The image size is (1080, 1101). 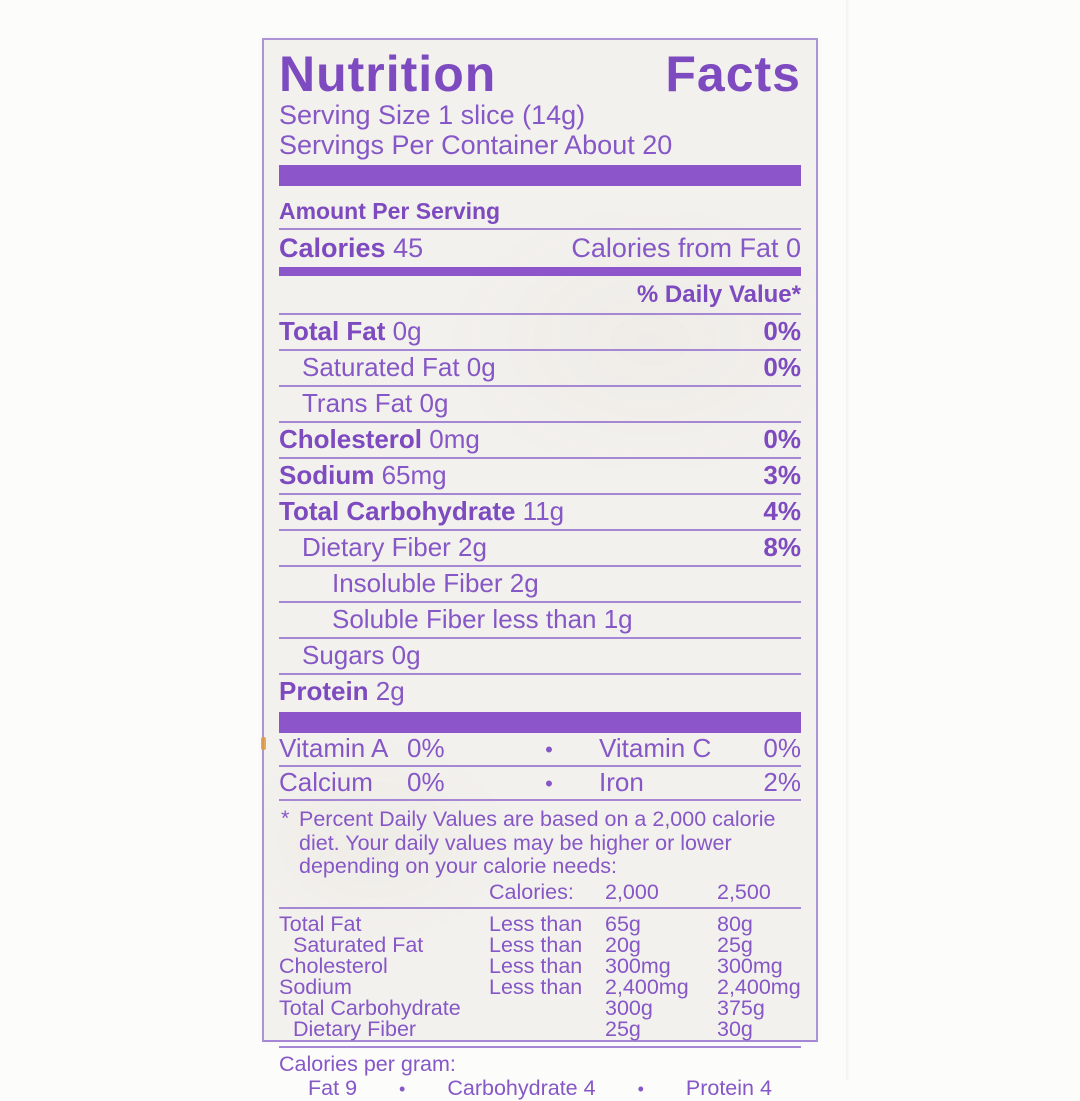 I want to click on nutrient-name: Soluble Fiber less than 1g, so click(x=482, y=619).